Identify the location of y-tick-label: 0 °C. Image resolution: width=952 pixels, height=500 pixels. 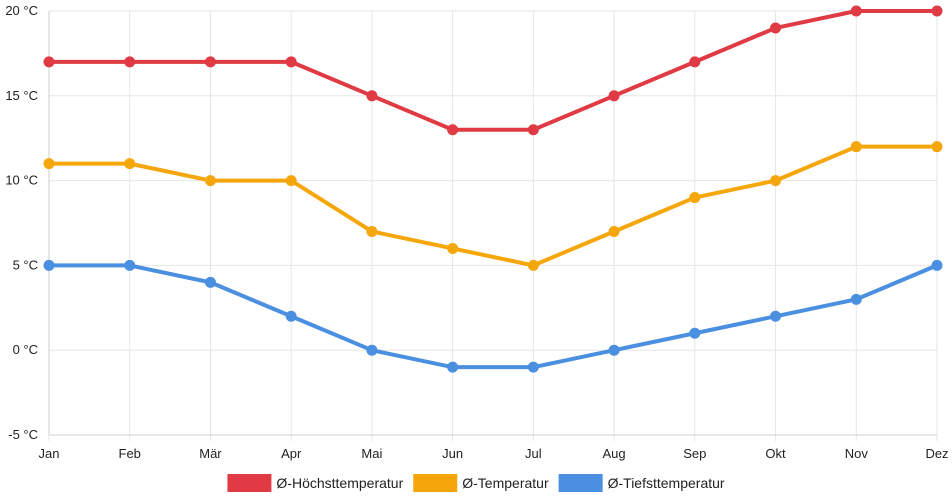
(25, 349).